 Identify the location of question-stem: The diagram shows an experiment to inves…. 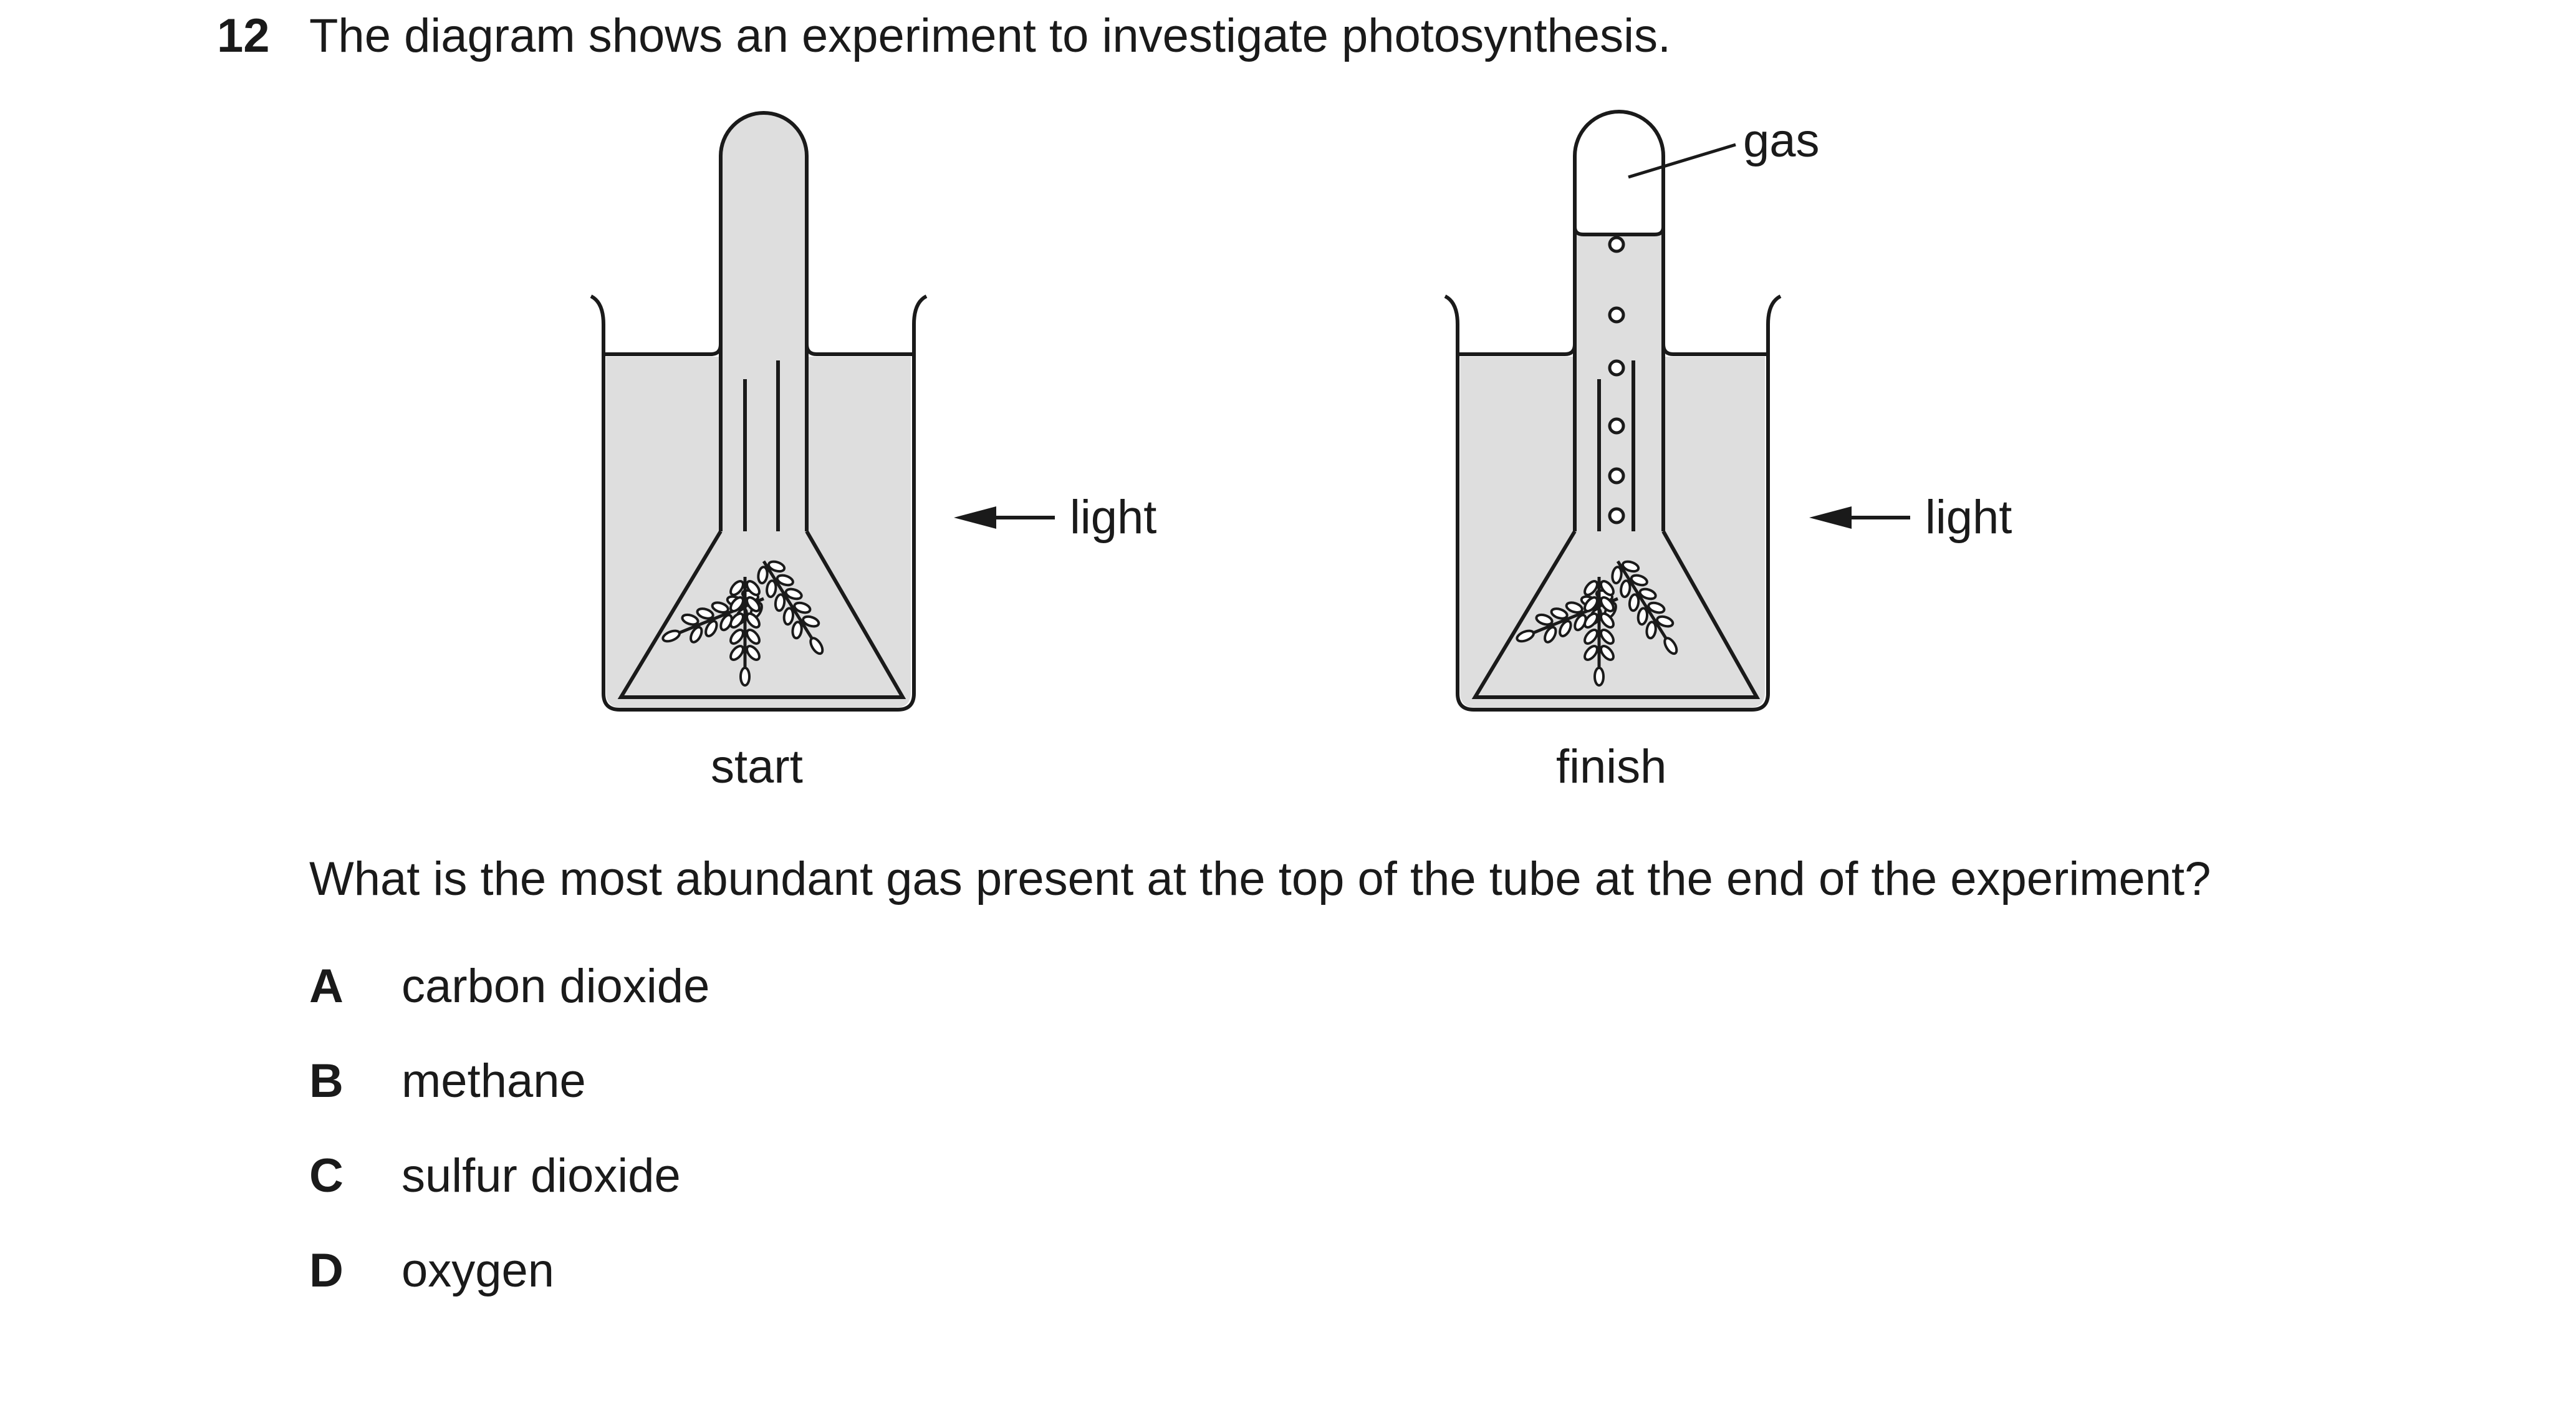
(990, 35).